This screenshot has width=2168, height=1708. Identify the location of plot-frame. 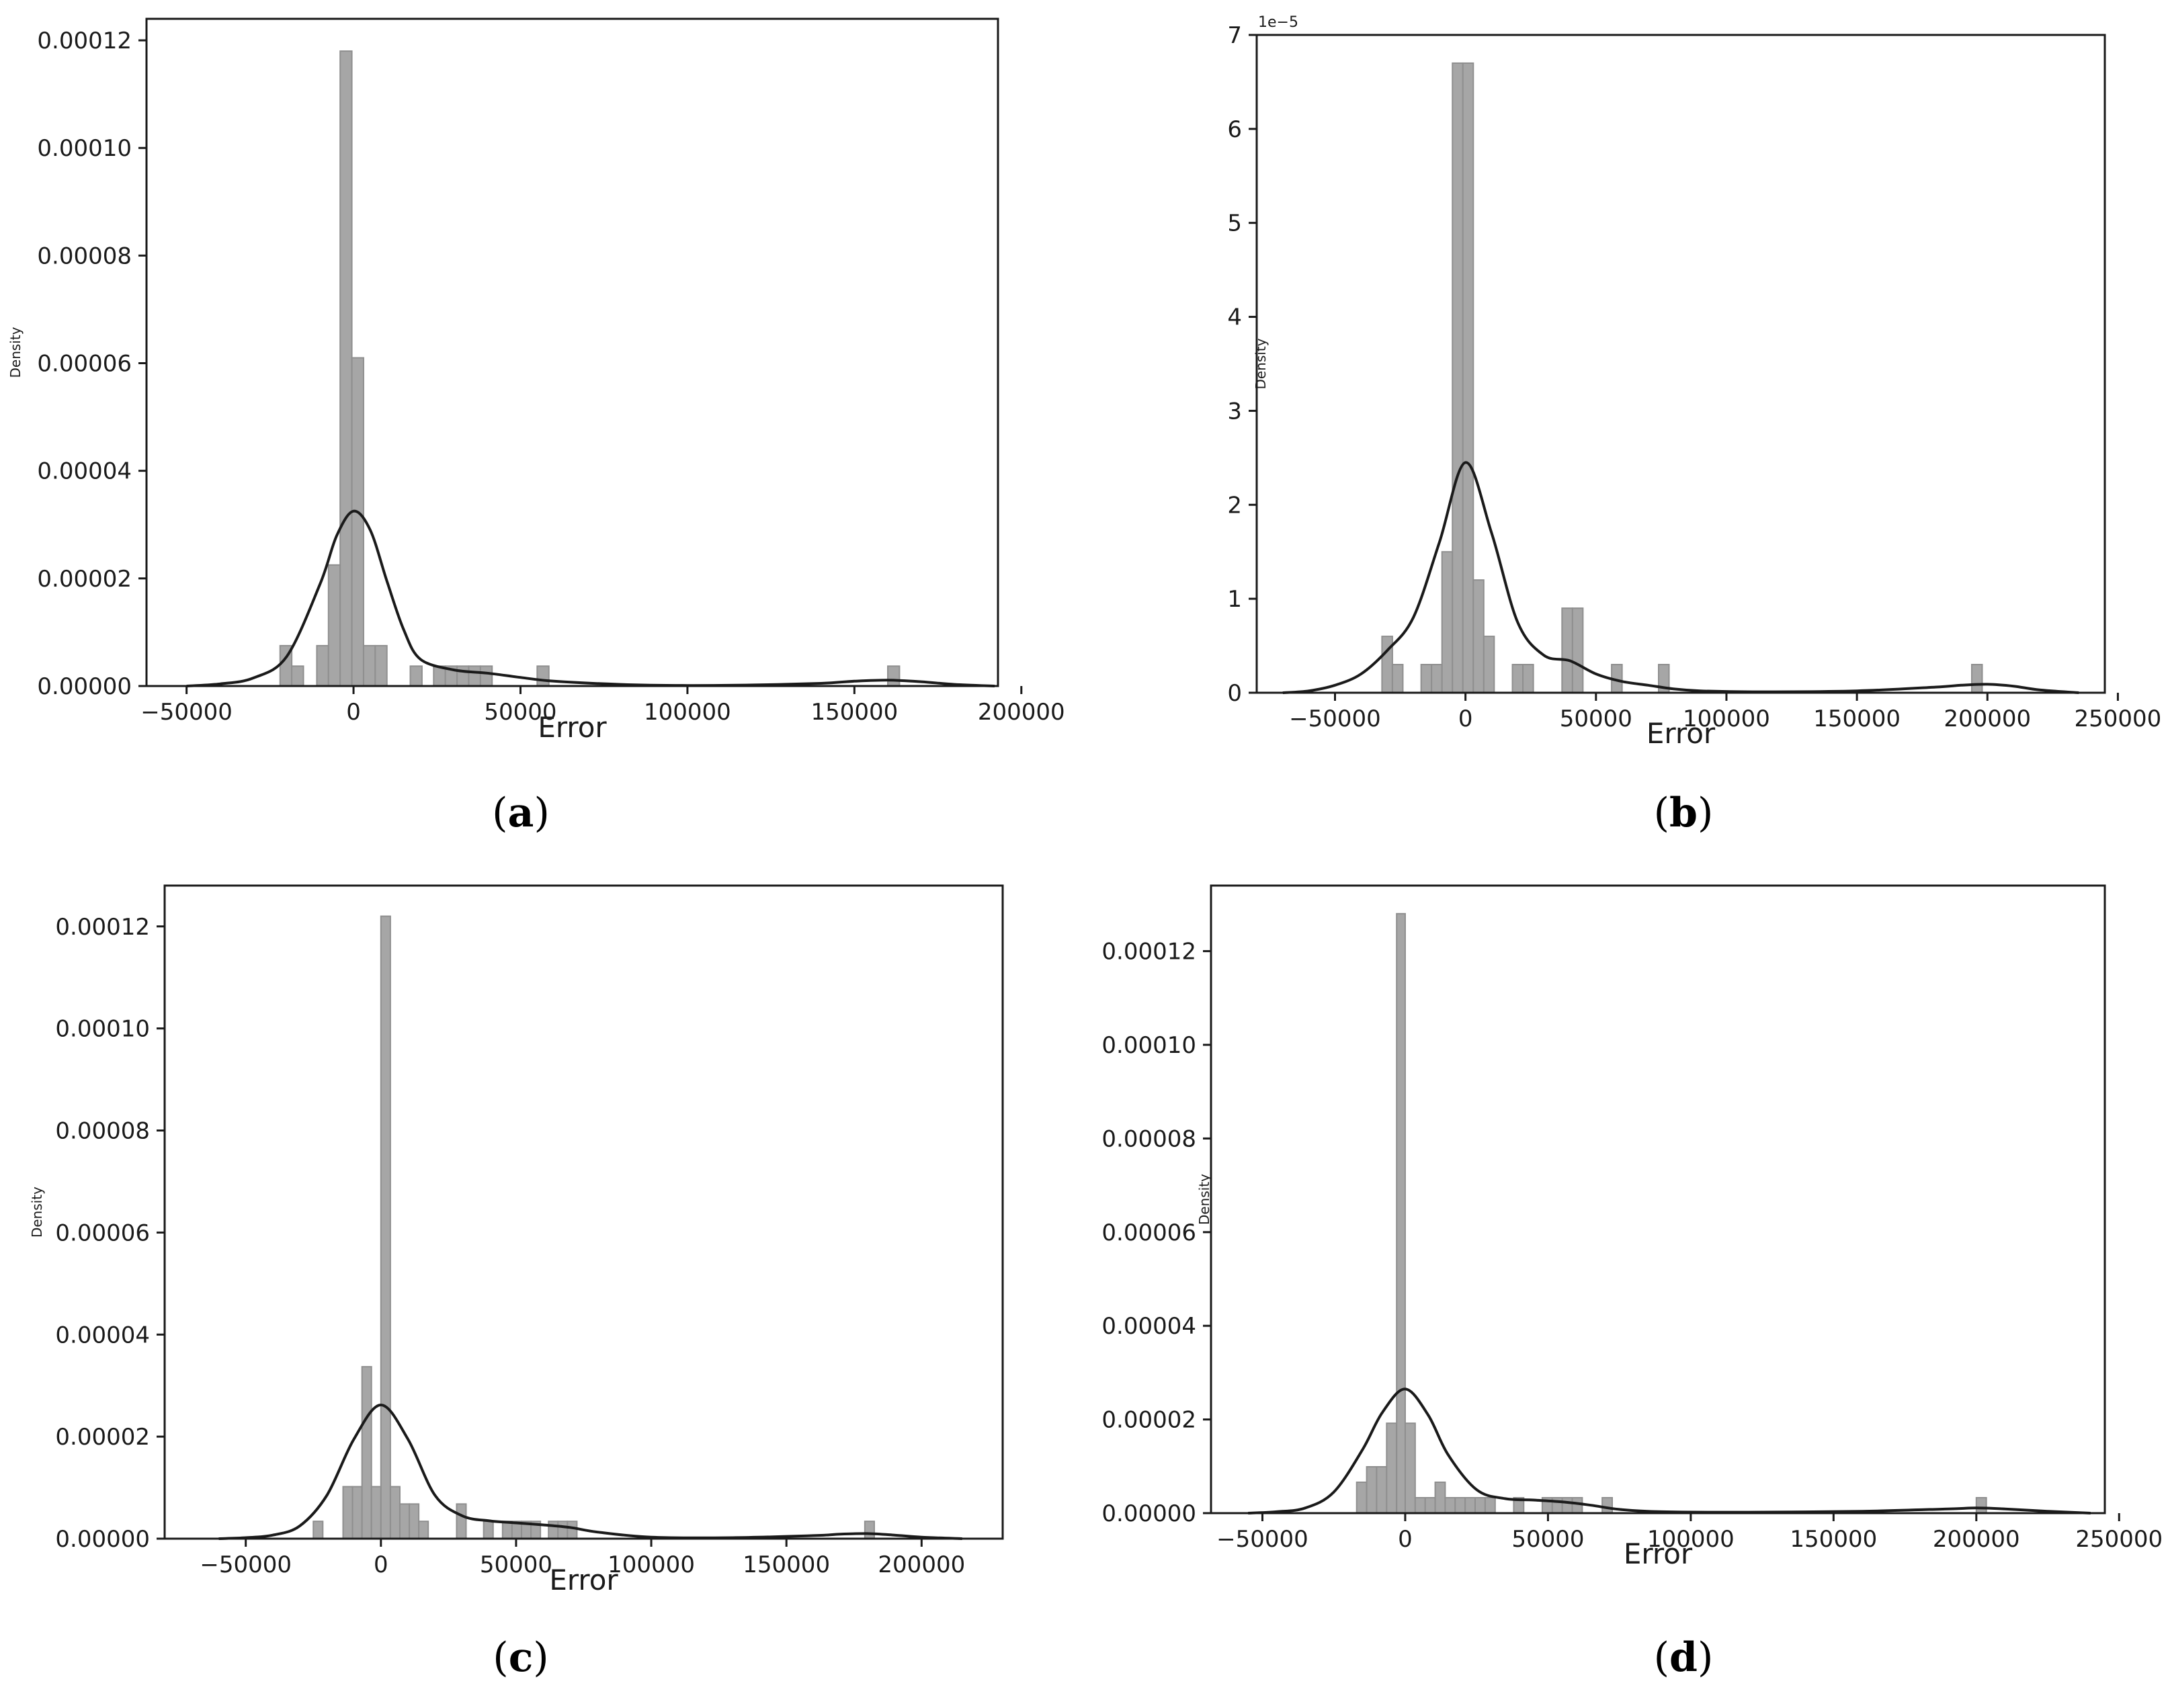
(583, 1212).